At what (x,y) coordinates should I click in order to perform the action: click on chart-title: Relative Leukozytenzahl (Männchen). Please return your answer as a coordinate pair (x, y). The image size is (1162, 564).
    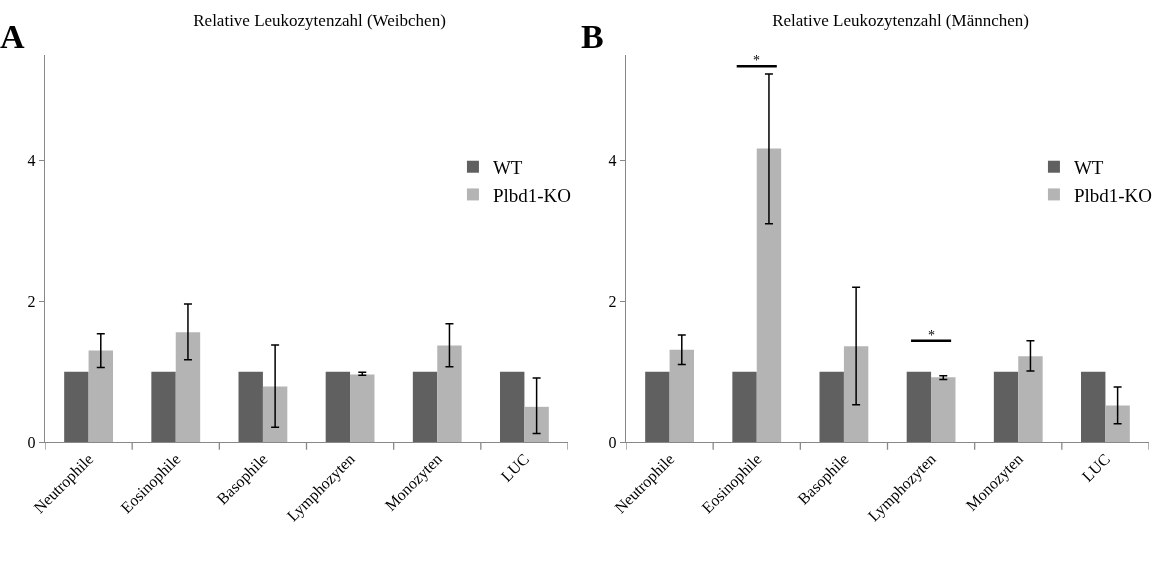
    Looking at the image, I should click on (900, 20).